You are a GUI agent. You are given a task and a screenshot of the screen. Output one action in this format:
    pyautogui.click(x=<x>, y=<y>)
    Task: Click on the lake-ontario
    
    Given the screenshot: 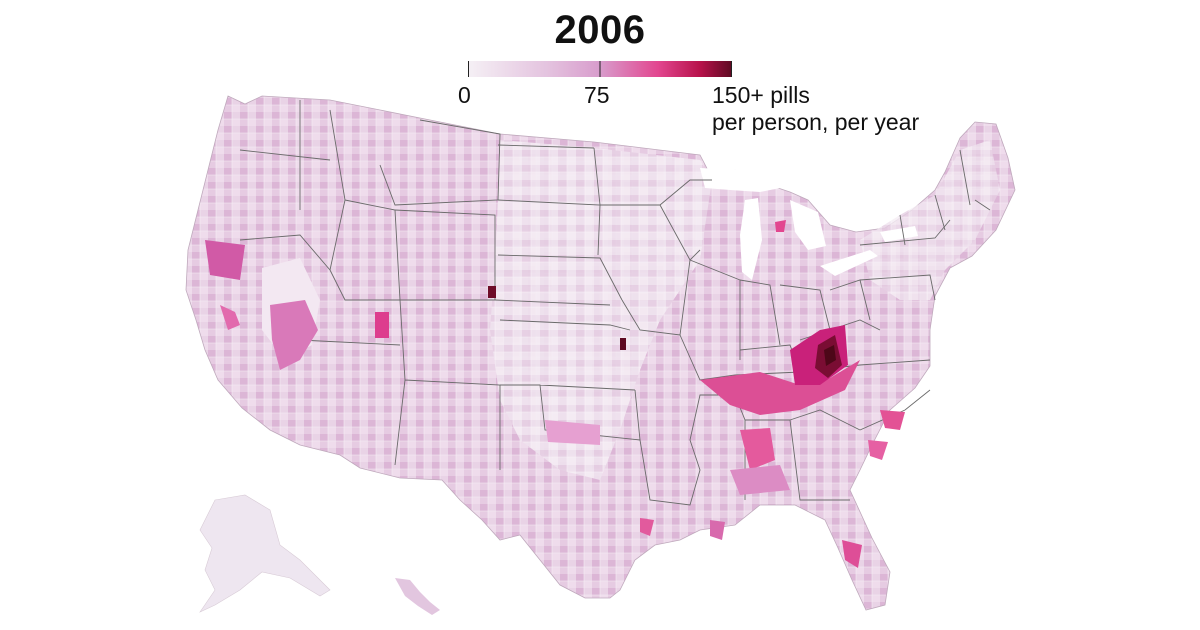 What is the action you would take?
    pyautogui.click(x=899, y=234)
    